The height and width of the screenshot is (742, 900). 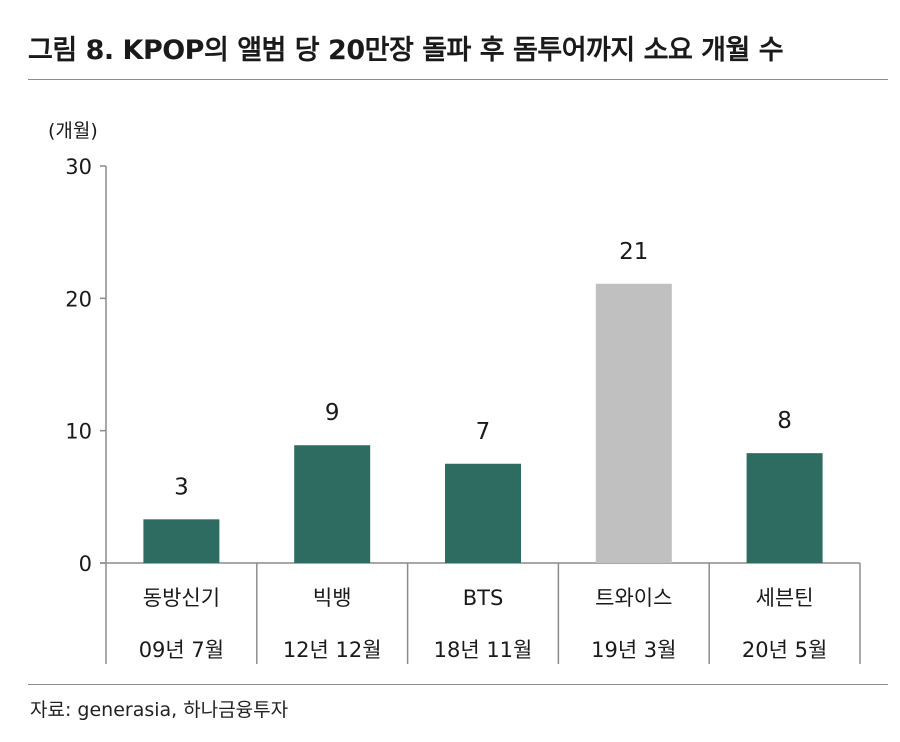 I want to click on x-date-label: 09년 7월, so click(x=181, y=650).